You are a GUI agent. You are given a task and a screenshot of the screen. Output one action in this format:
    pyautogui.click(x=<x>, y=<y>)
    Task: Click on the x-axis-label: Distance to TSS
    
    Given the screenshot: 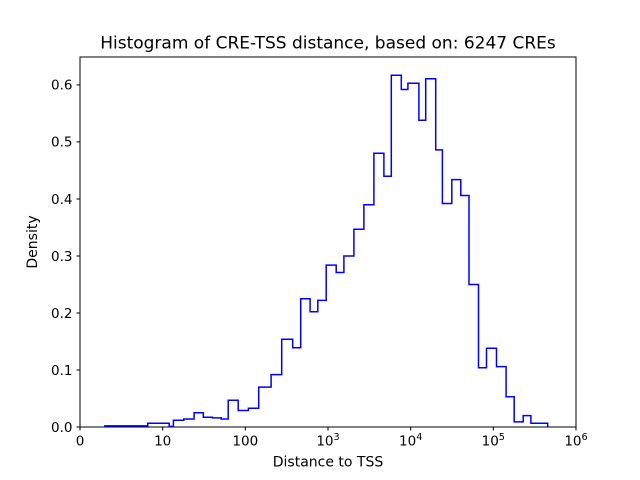 What is the action you would take?
    pyautogui.click(x=328, y=463)
    